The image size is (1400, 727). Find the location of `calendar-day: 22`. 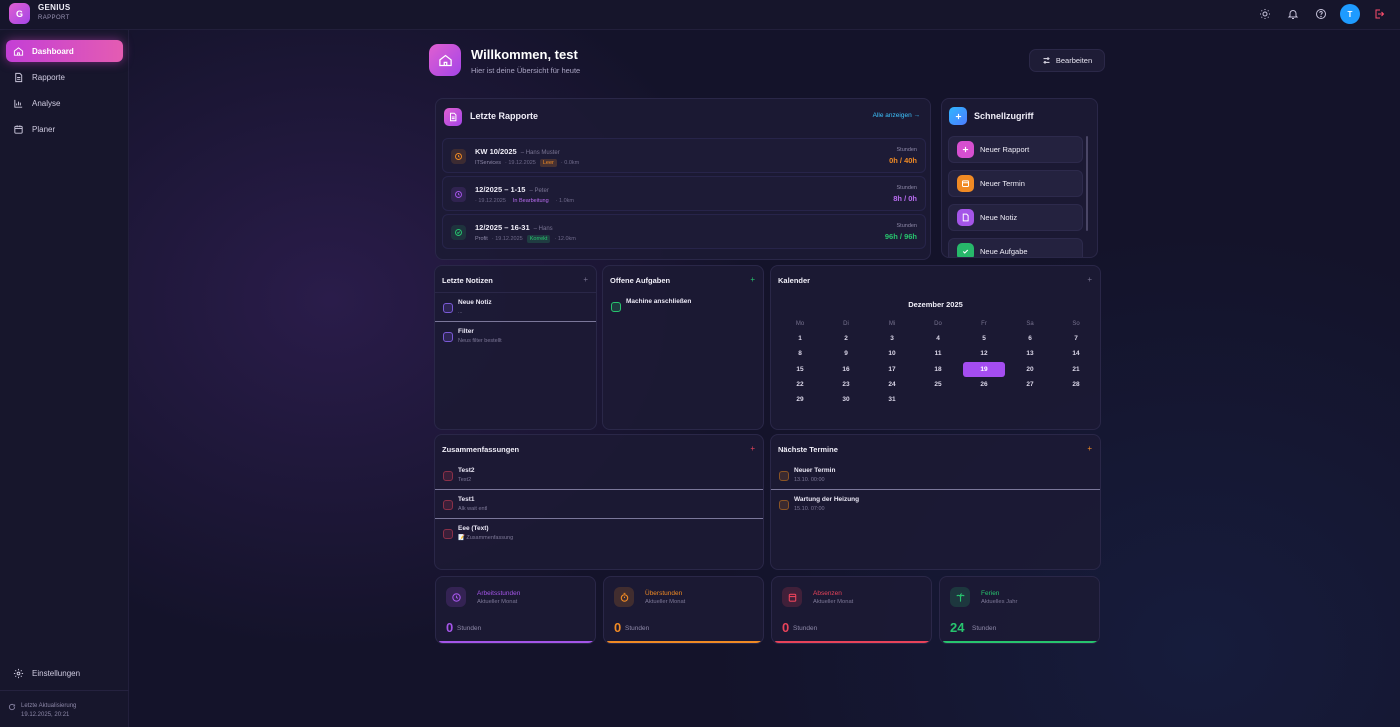

calendar-day: 22 is located at coordinates (800, 384).